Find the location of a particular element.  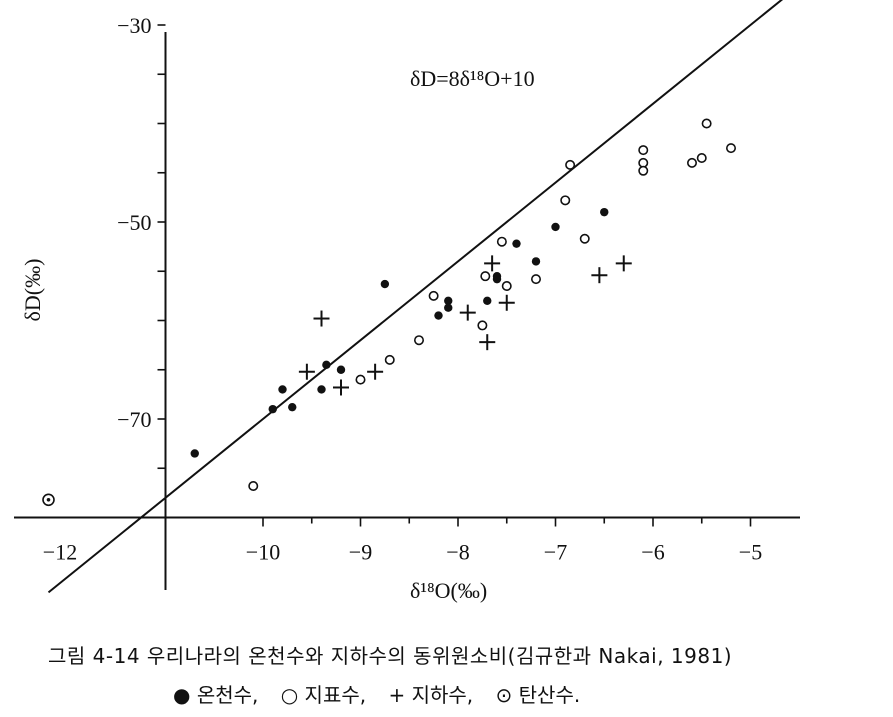

carbonated-water-point is located at coordinates (48, 500).